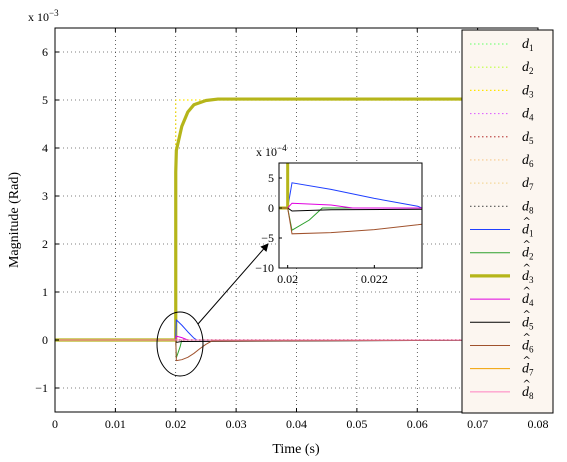  What do you see at coordinates (43, 16) in the screenshot?
I see `y-exponent-label: x 10−3` at bounding box center [43, 16].